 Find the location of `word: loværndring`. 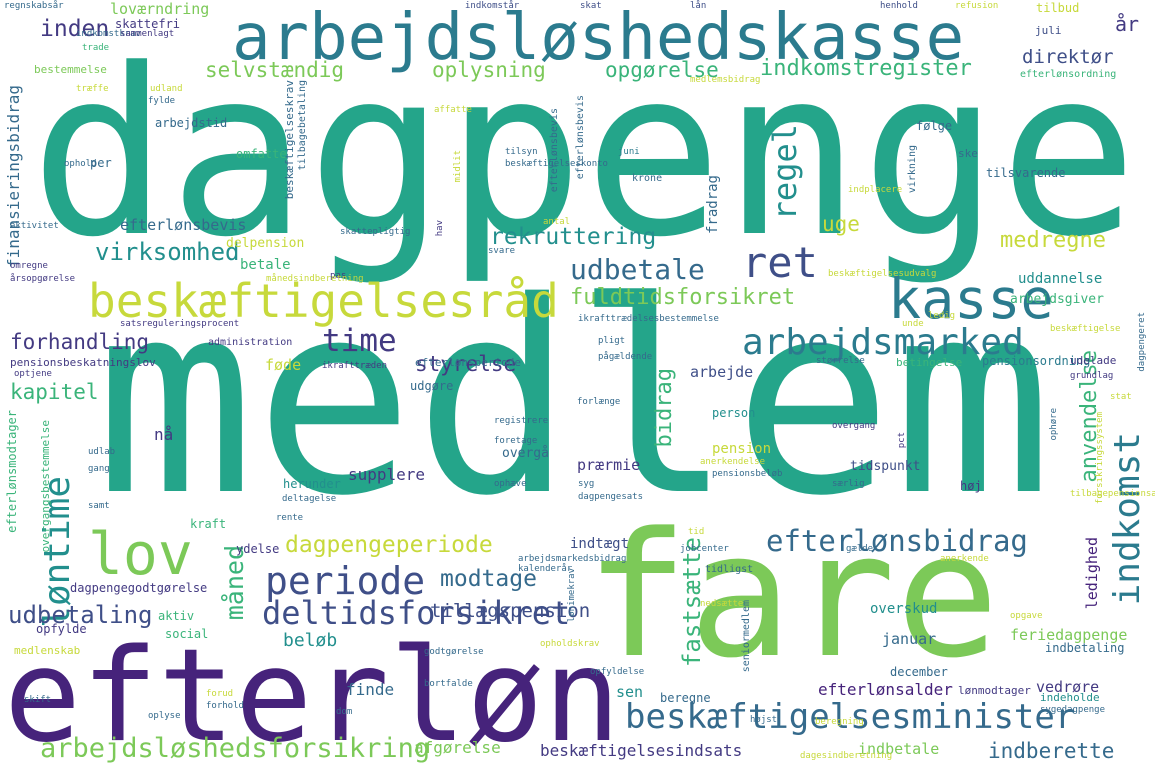

word: loværndring is located at coordinates (160, 9).